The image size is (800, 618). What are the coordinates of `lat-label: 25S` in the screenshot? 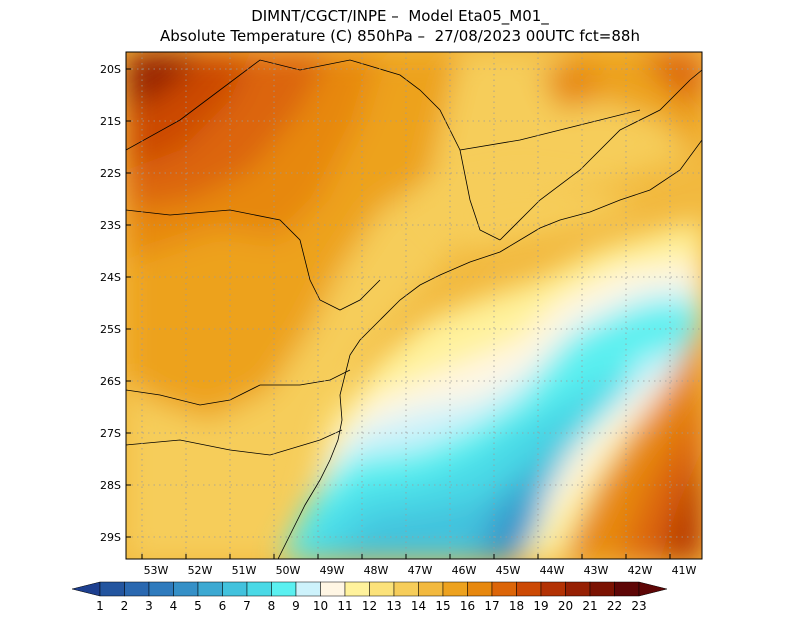 It's located at (110, 329).